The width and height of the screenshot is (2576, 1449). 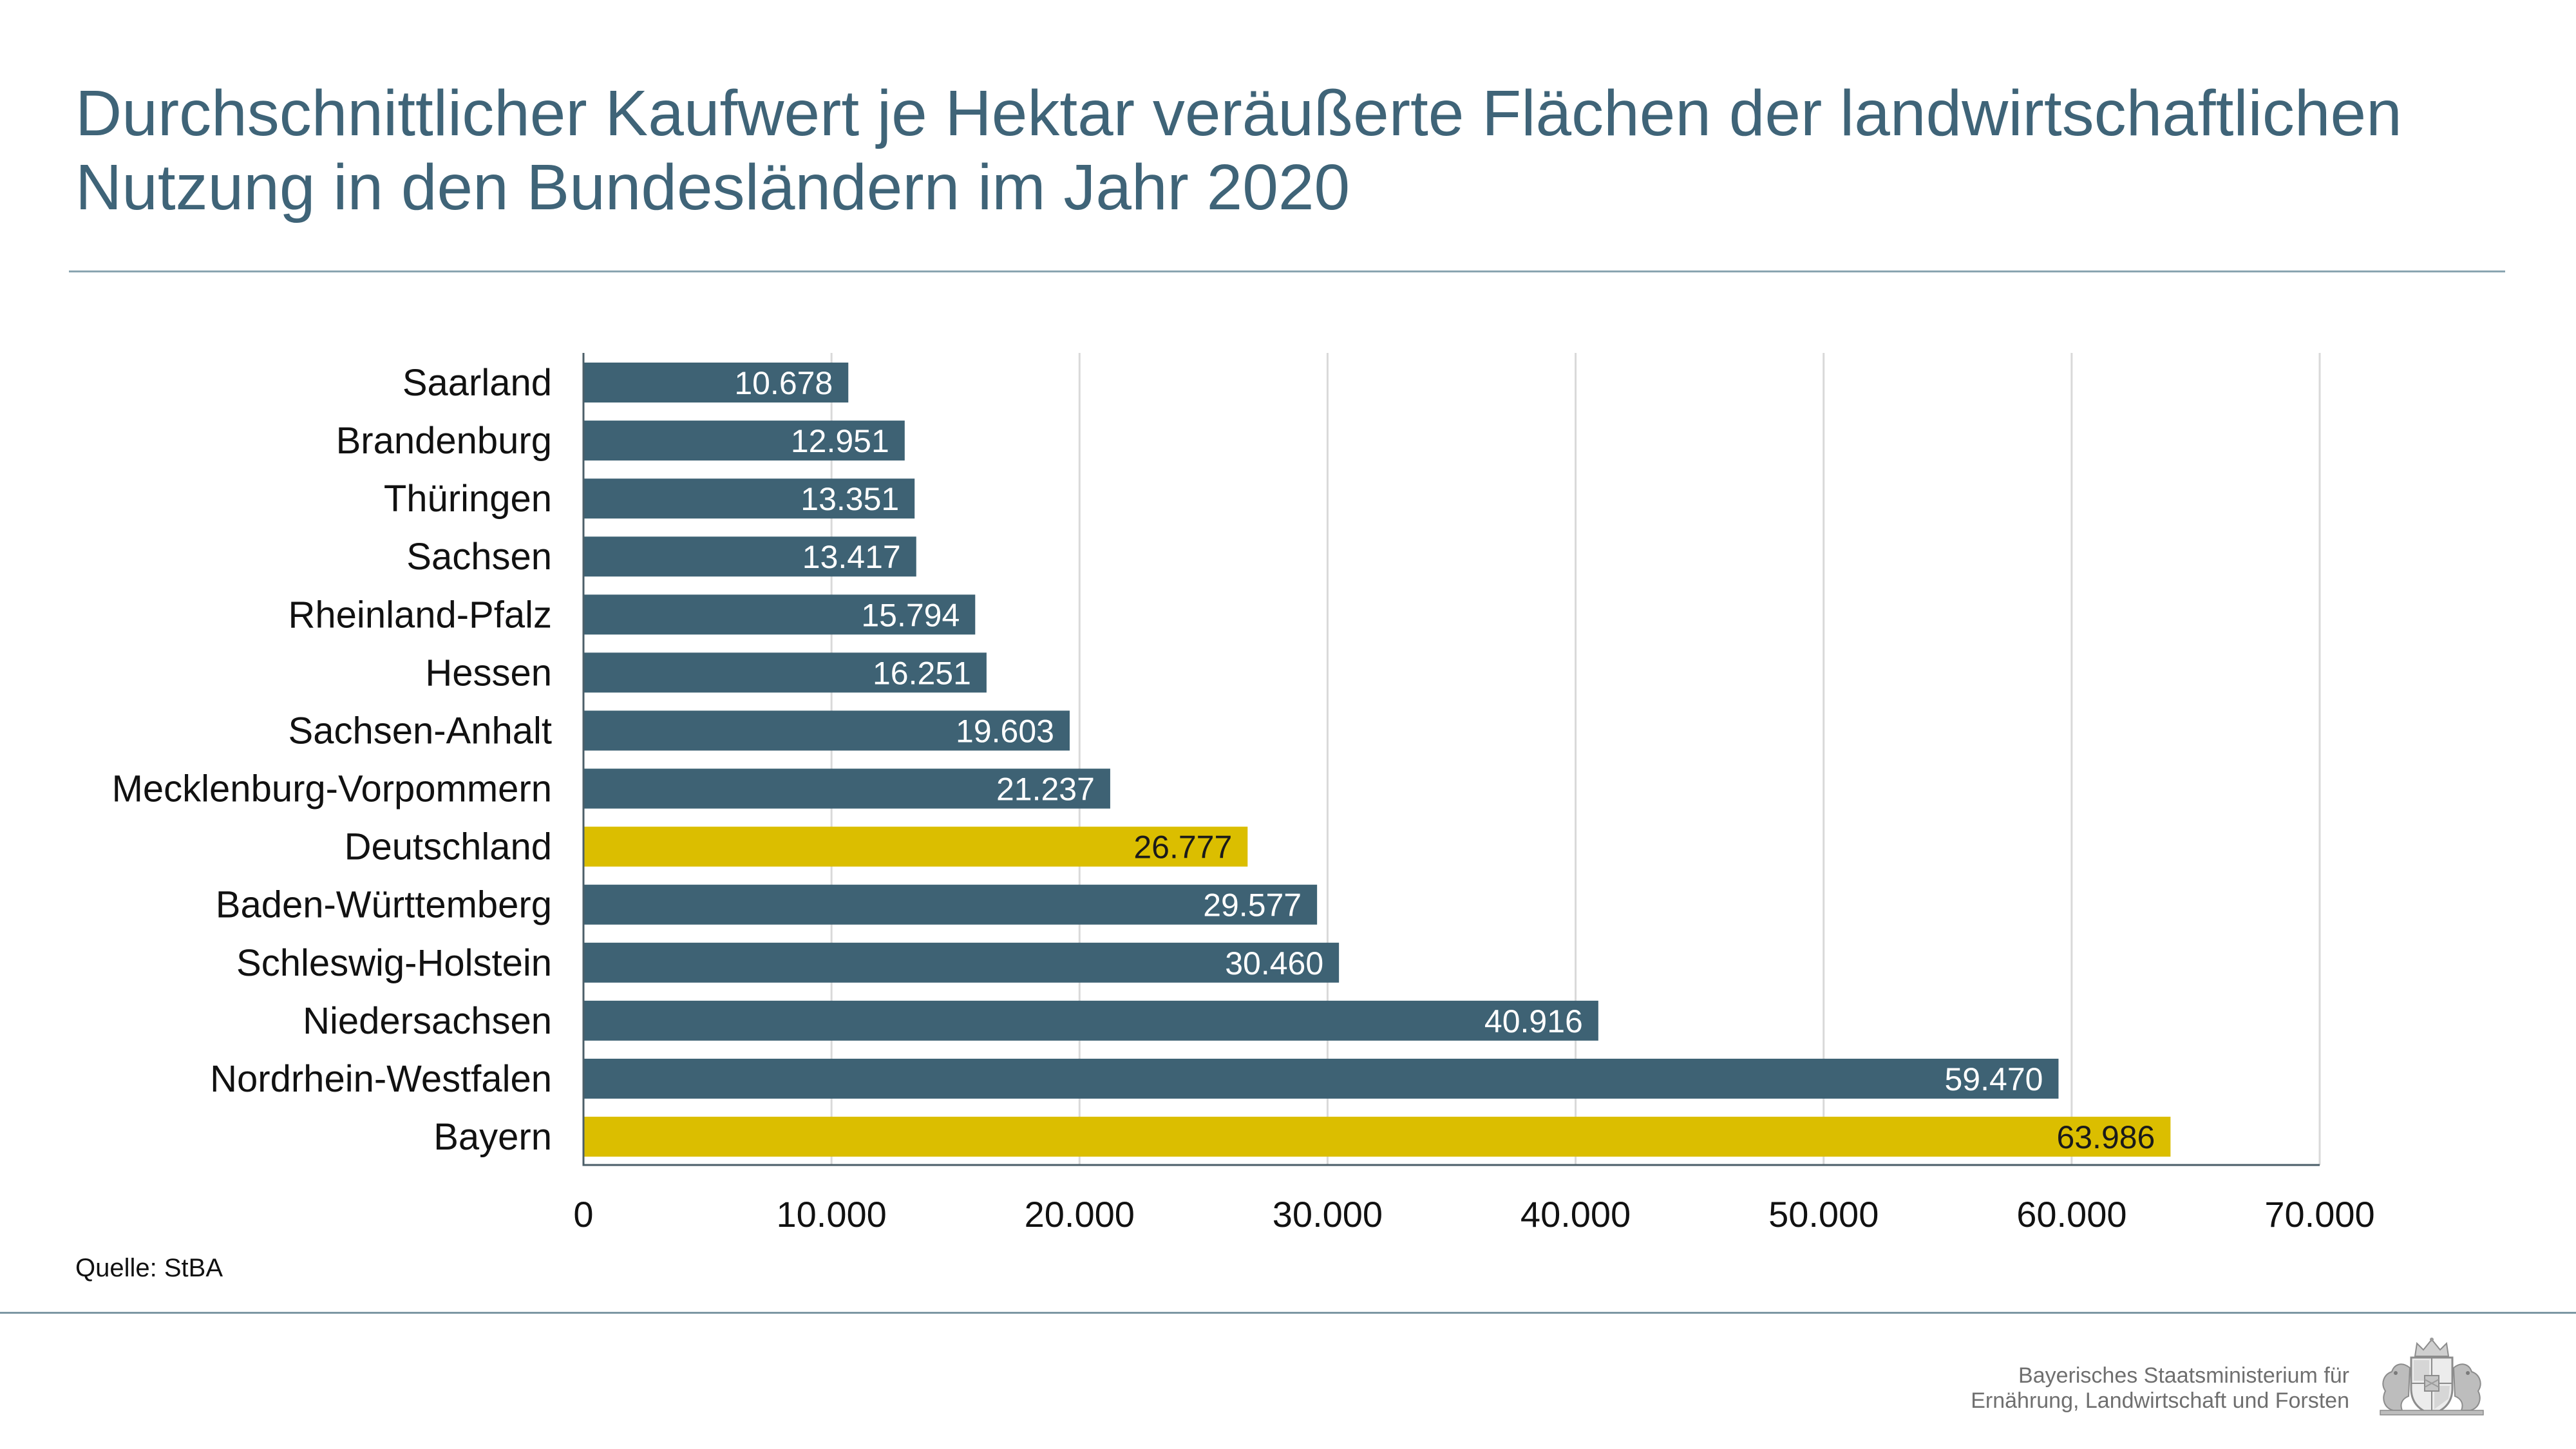 I want to click on value-label: 19.603, so click(x=1005, y=731).